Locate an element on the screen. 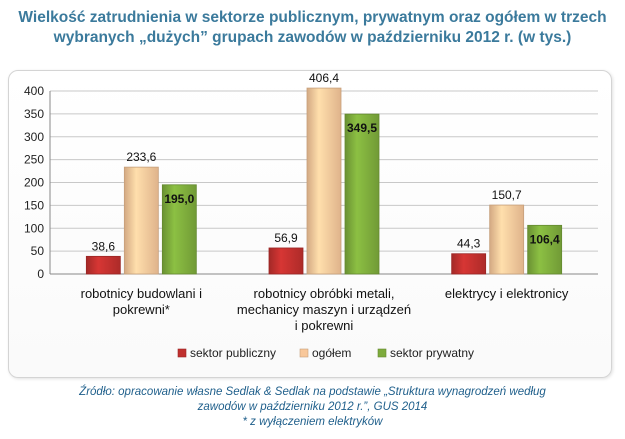 The width and height of the screenshot is (625, 439). footnote: * z wyłączeniem elektryków is located at coordinates (312, 422).